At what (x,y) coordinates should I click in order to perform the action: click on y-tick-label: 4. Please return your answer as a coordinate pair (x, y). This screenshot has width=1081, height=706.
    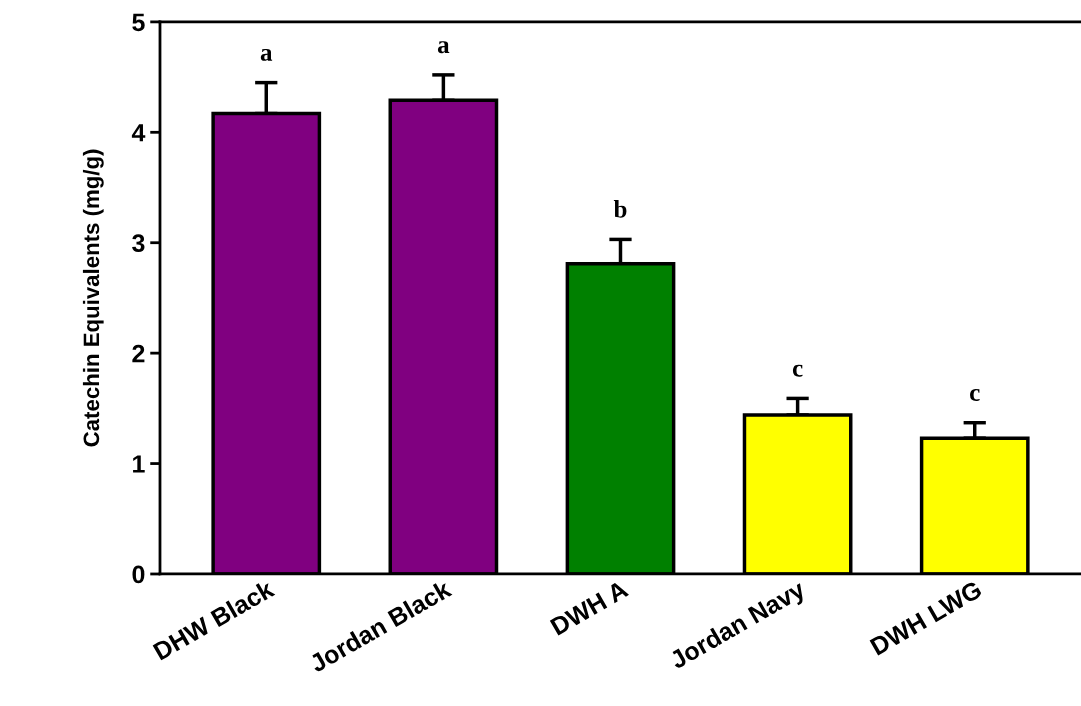
    Looking at the image, I should click on (138, 133).